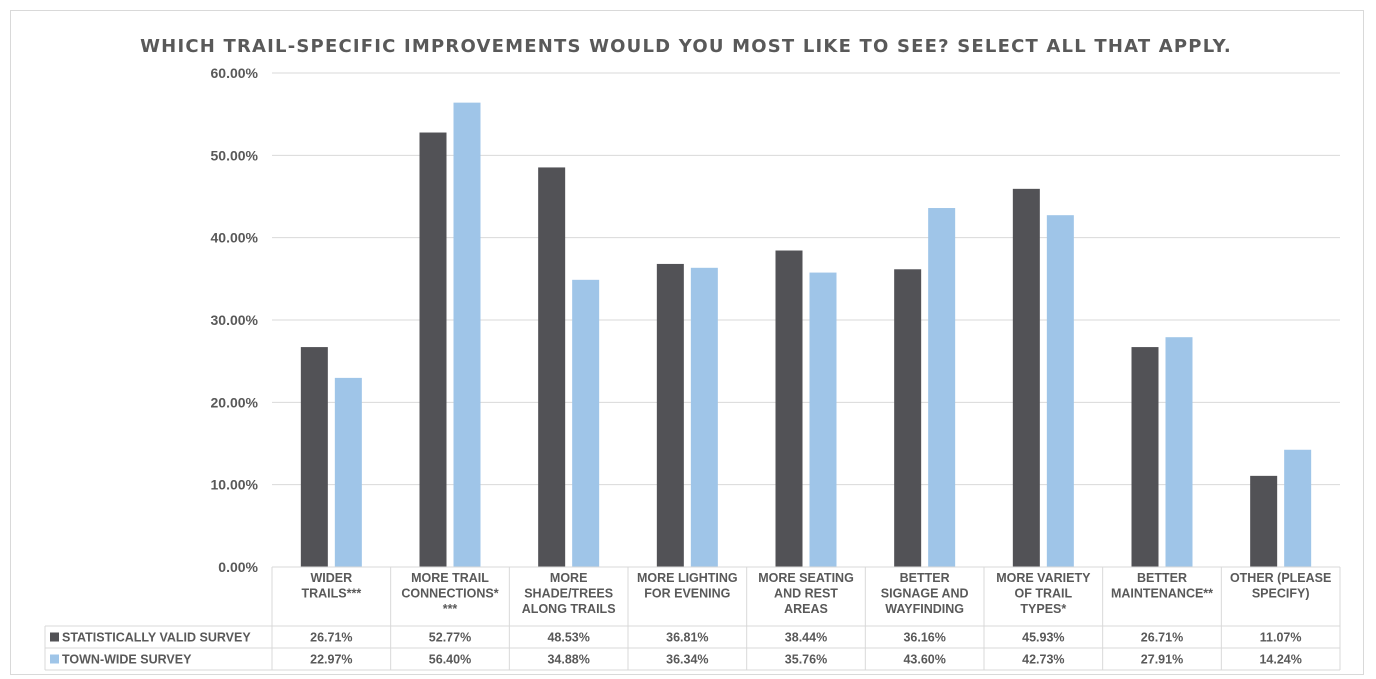 This screenshot has height=679, width=1376. What do you see at coordinates (806, 660) in the screenshot?
I see `table-cell-value: 35.76%` at bounding box center [806, 660].